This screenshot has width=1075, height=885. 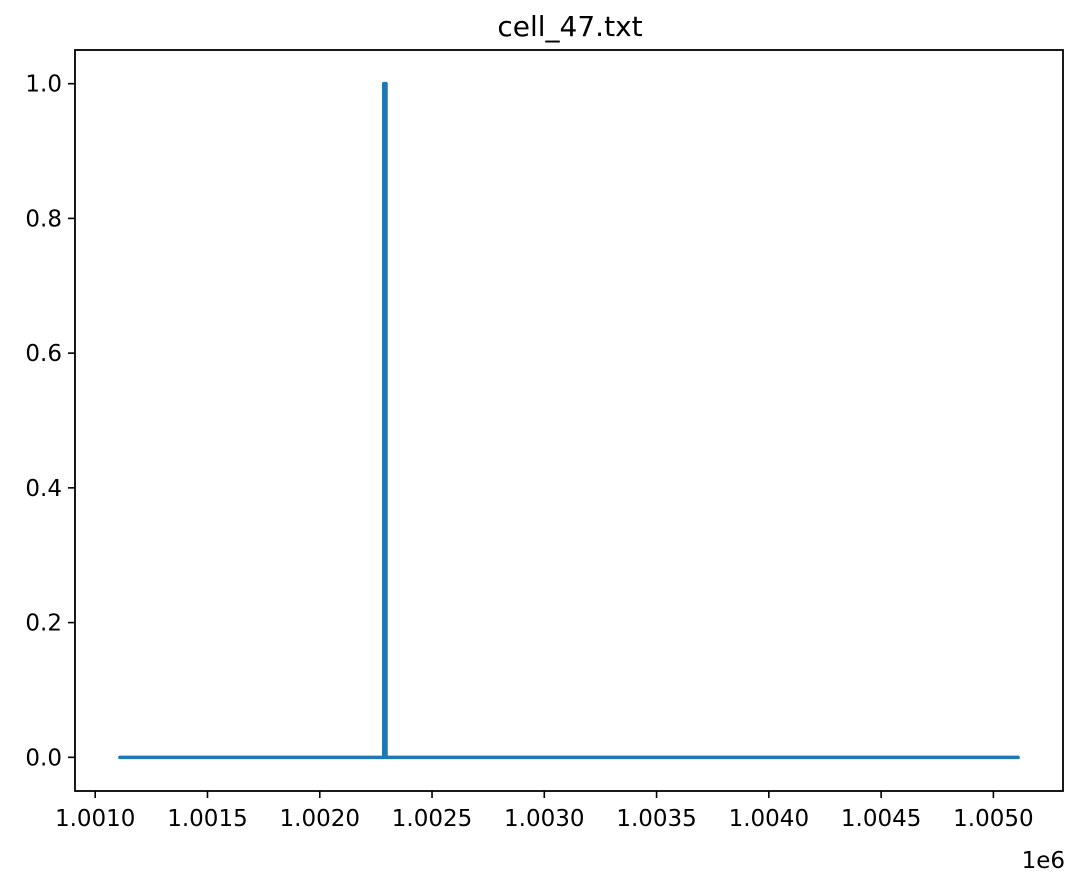 What do you see at coordinates (432, 819) in the screenshot?
I see `x-tick-label: 1.0025` at bounding box center [432, 819].